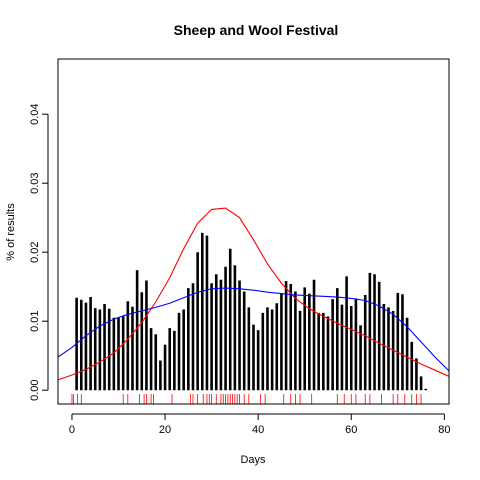 This screenshot has height=480, width=480. Describe the element at coordinates (351, 430) in the screenshot. I see `x-tick-label: 60` at that location.